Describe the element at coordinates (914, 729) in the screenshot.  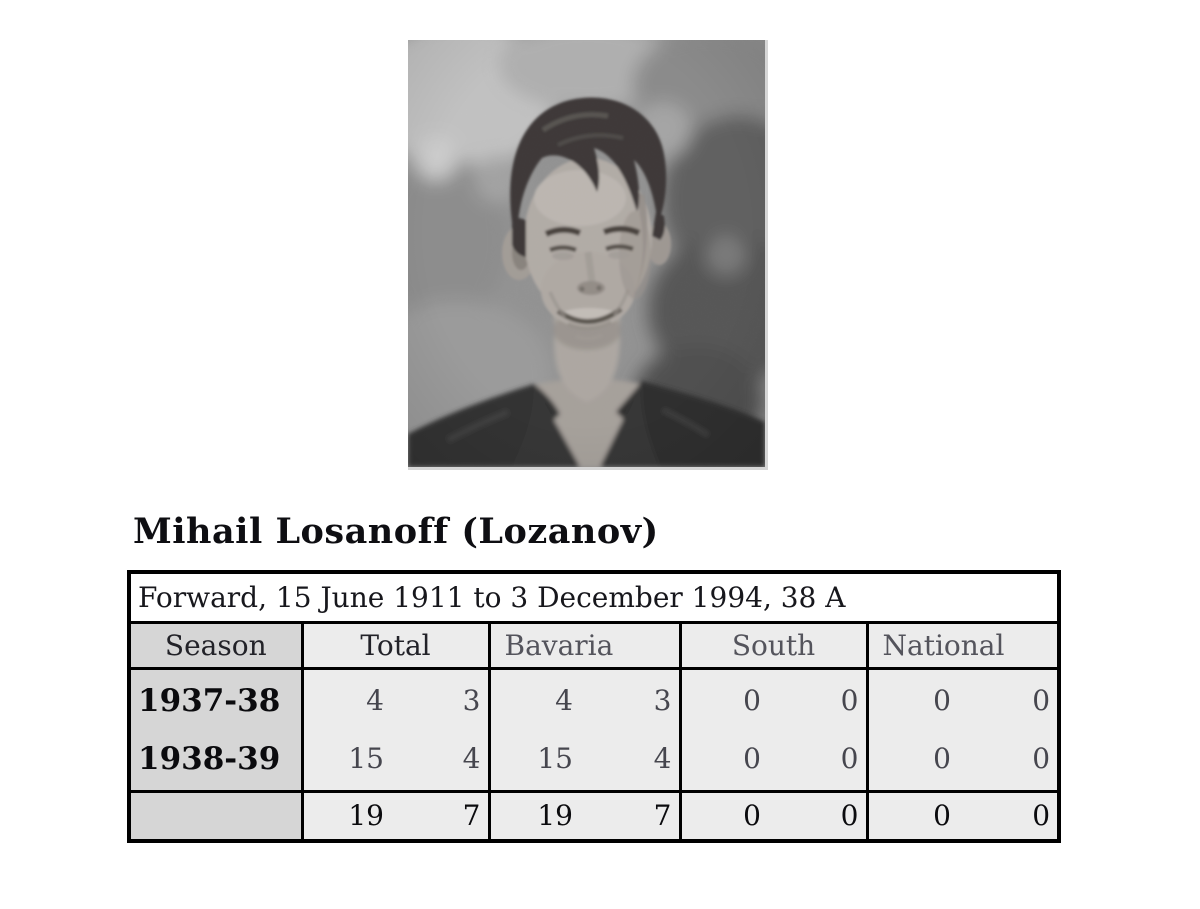
I see `national-apps-cell: 0 0` at that location.